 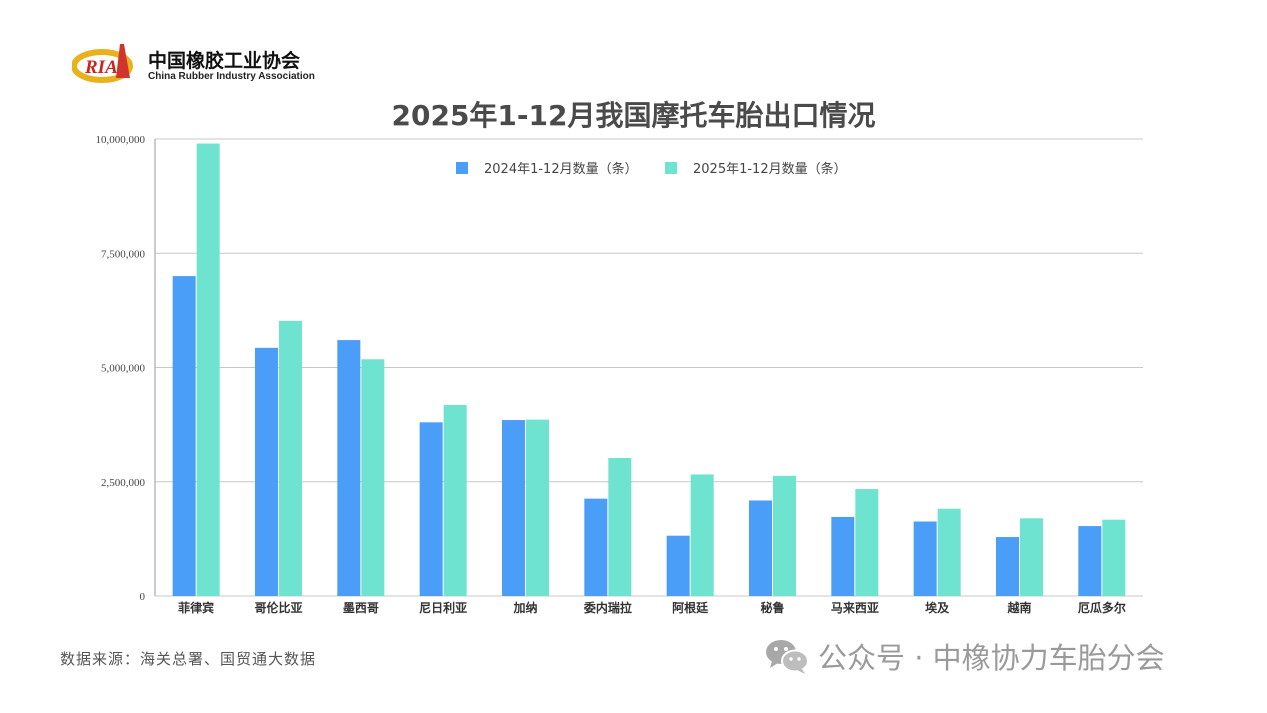 I want to click on wechat-icon, so click(x=787, y=657).